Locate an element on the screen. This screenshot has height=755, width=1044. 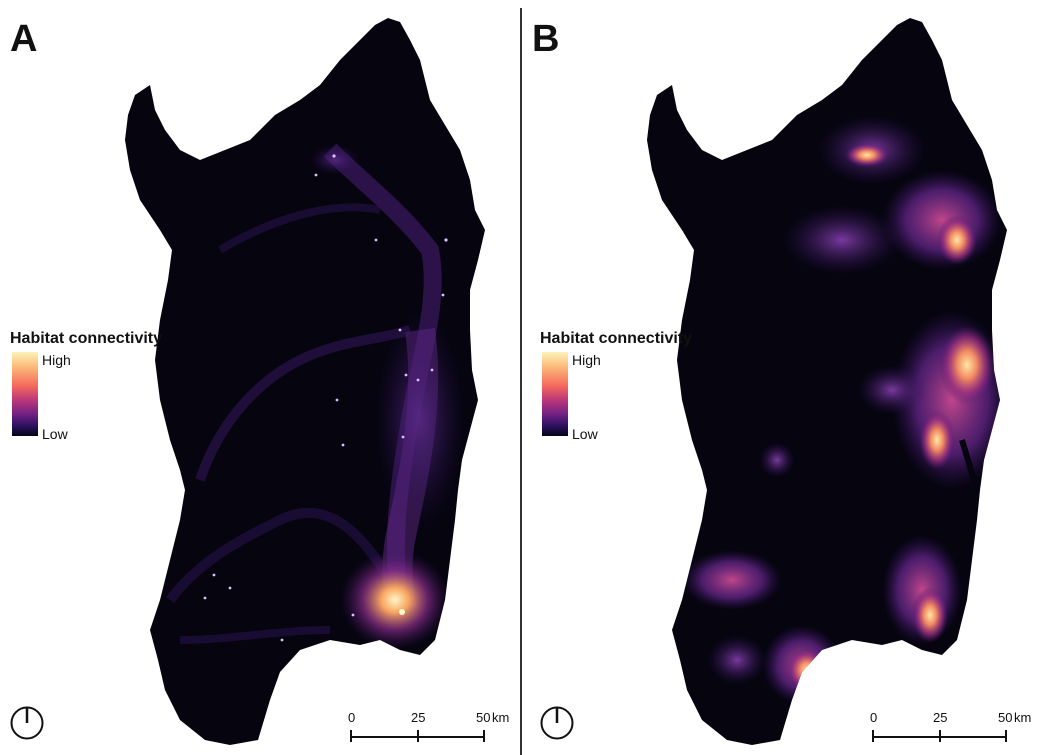
panel-divider is located at coordinates (521, 381).